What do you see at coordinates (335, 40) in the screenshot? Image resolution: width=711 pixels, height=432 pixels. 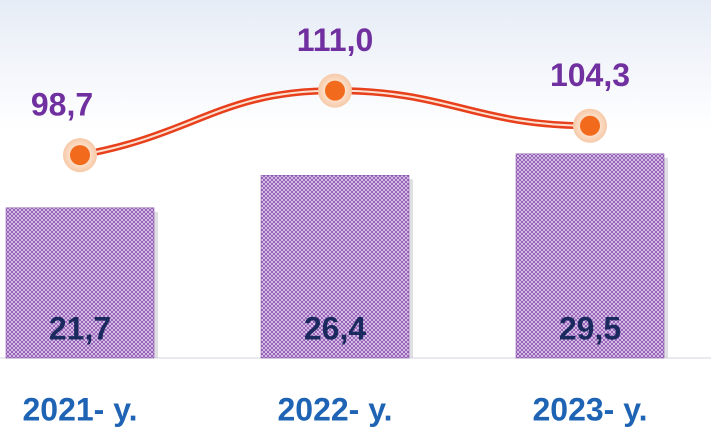 I see `point-value-label: 111,0` at bounding box center [335, 40].